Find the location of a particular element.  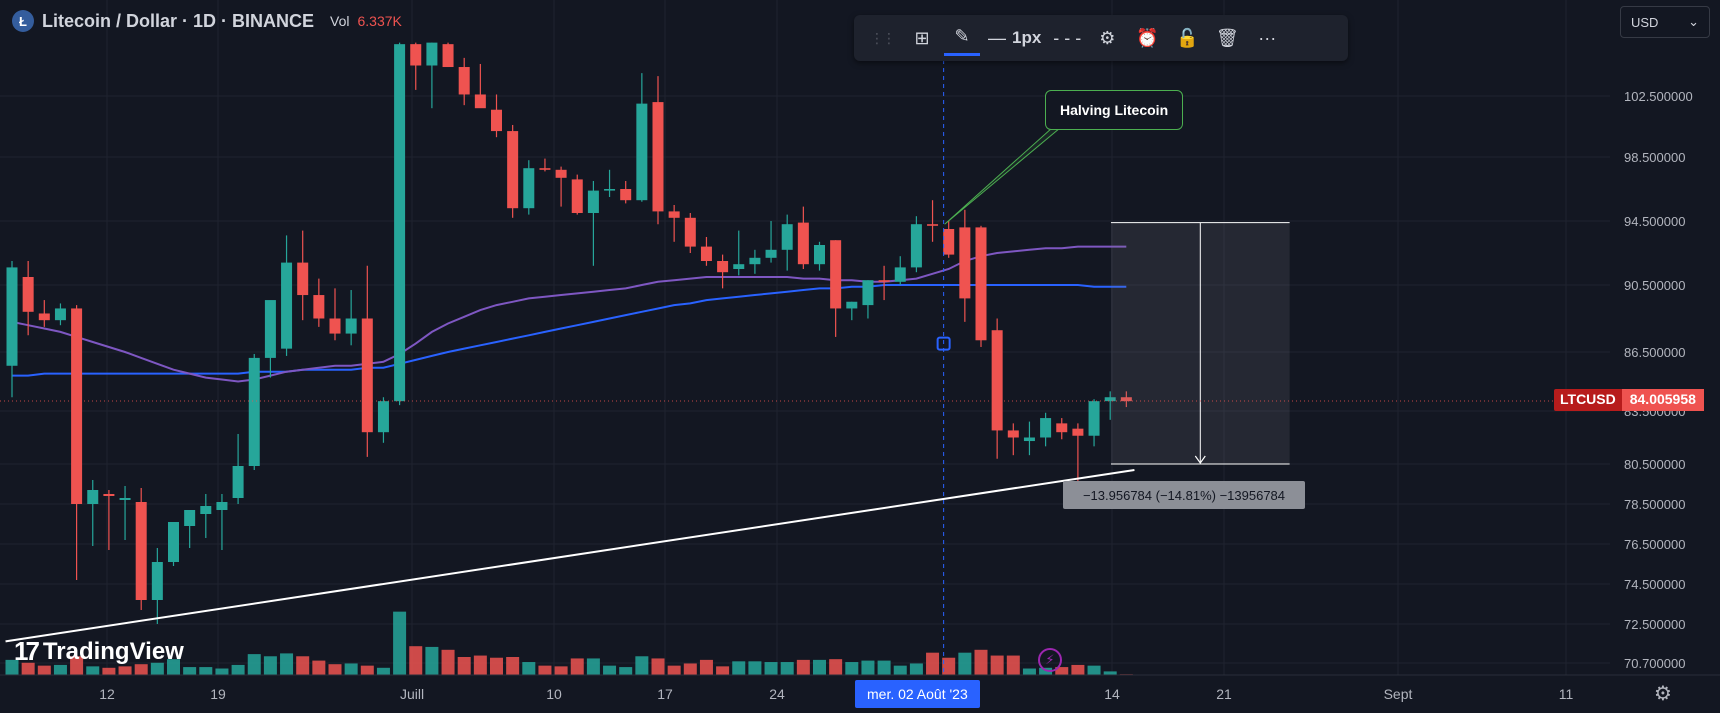

drawing-toolbar: ⋮⋮ ⊞ ✎ — 1px - - - ⚙ ⏰ 🔓 🗑 ··· is located at coordinates (1101, 38).